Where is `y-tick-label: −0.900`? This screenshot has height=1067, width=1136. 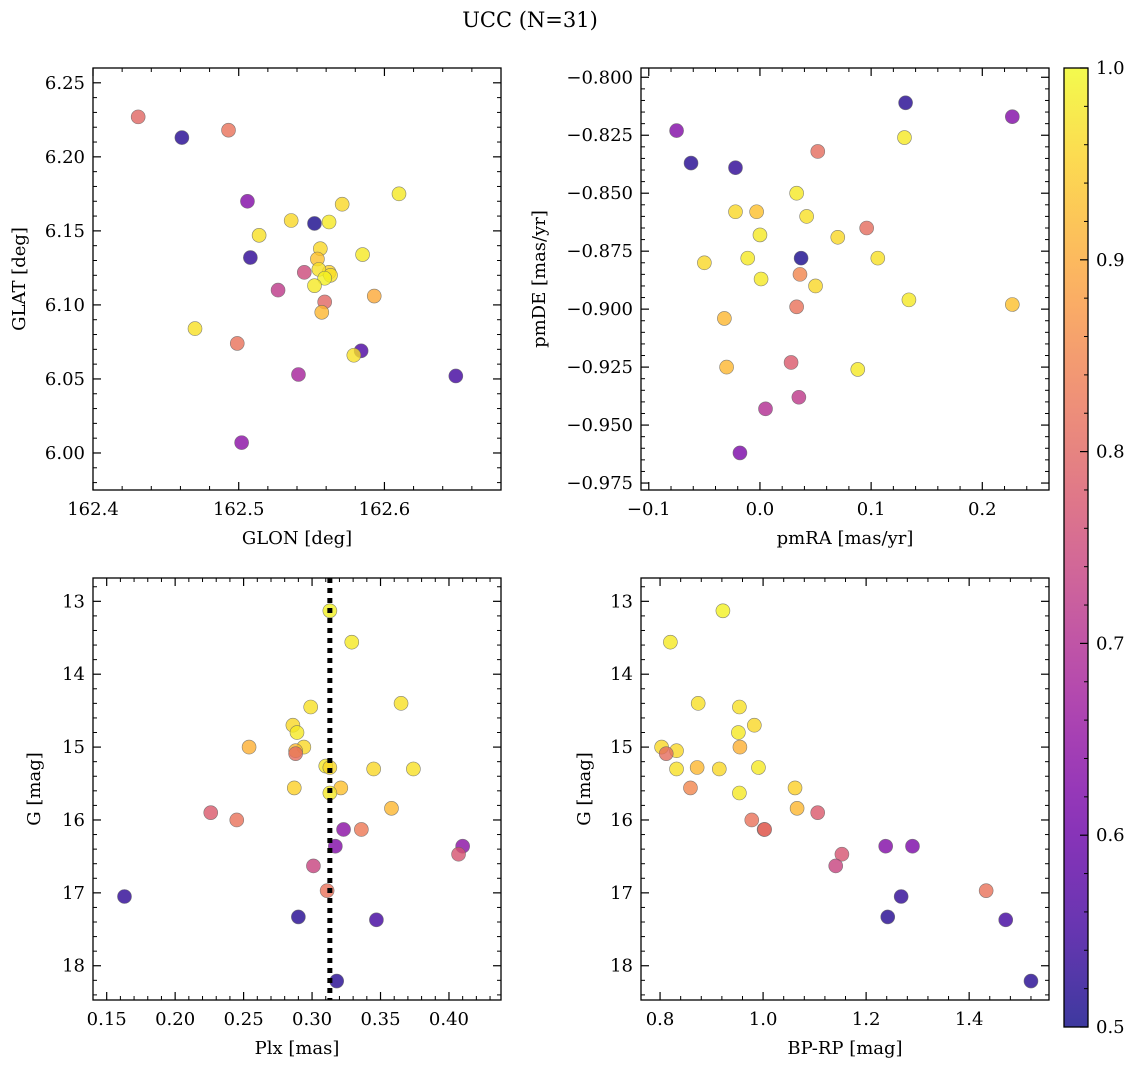
y-tick-label: −0.900 is located at coordinates (599, 309).